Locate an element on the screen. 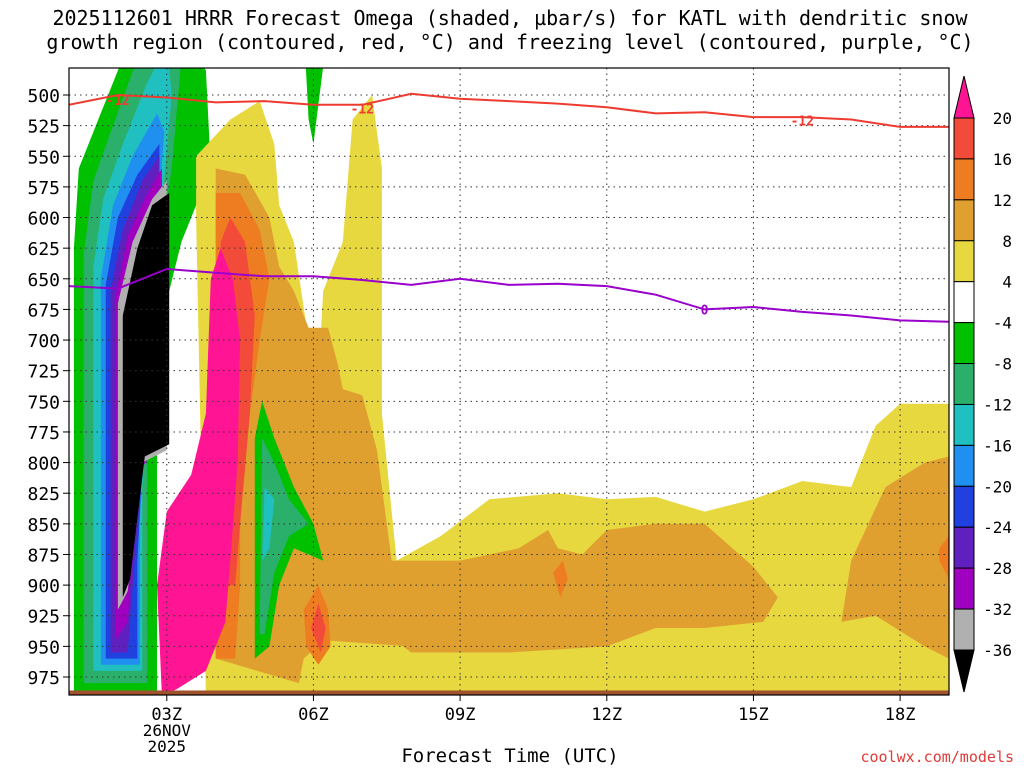  x-tick-label-06Z: 06Z is located at coordinates (313, 715).